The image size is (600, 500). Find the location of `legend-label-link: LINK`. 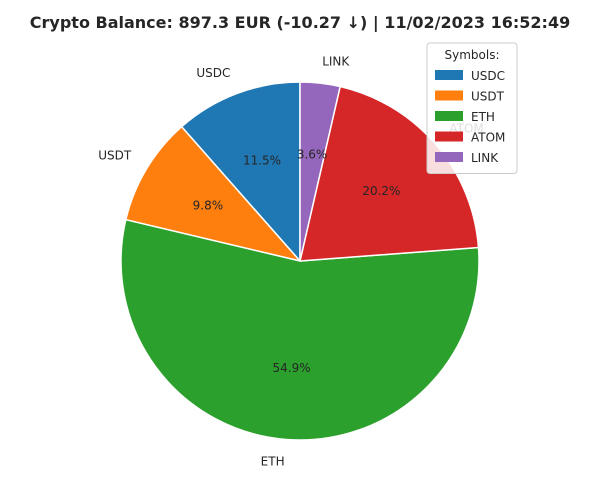

legend-label-link: LINK is located at coordinates (485, 158).